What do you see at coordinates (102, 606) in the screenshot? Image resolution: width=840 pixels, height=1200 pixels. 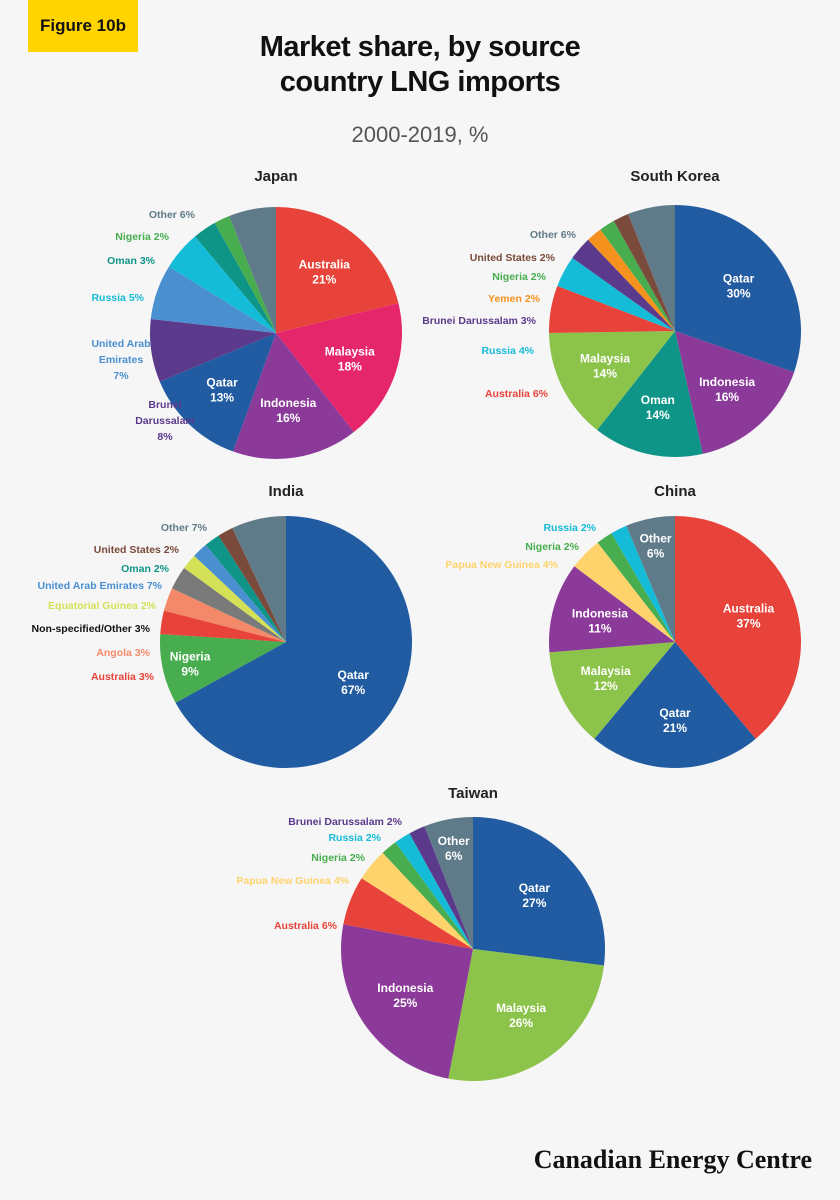 I see `slice-label-equatorial-guinea: Equatorial Guinea 2%` at bounding box center [102, 606].